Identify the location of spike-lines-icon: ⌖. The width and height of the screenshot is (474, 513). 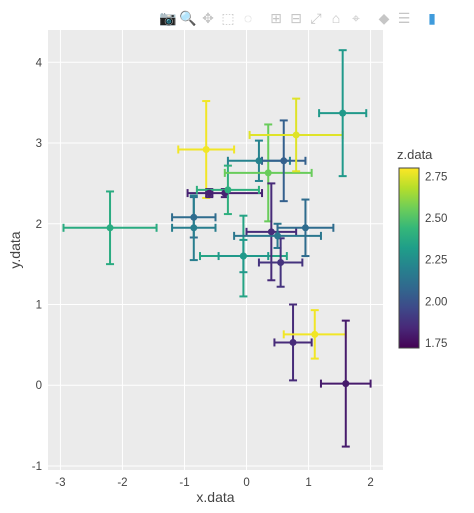
(356, 17).